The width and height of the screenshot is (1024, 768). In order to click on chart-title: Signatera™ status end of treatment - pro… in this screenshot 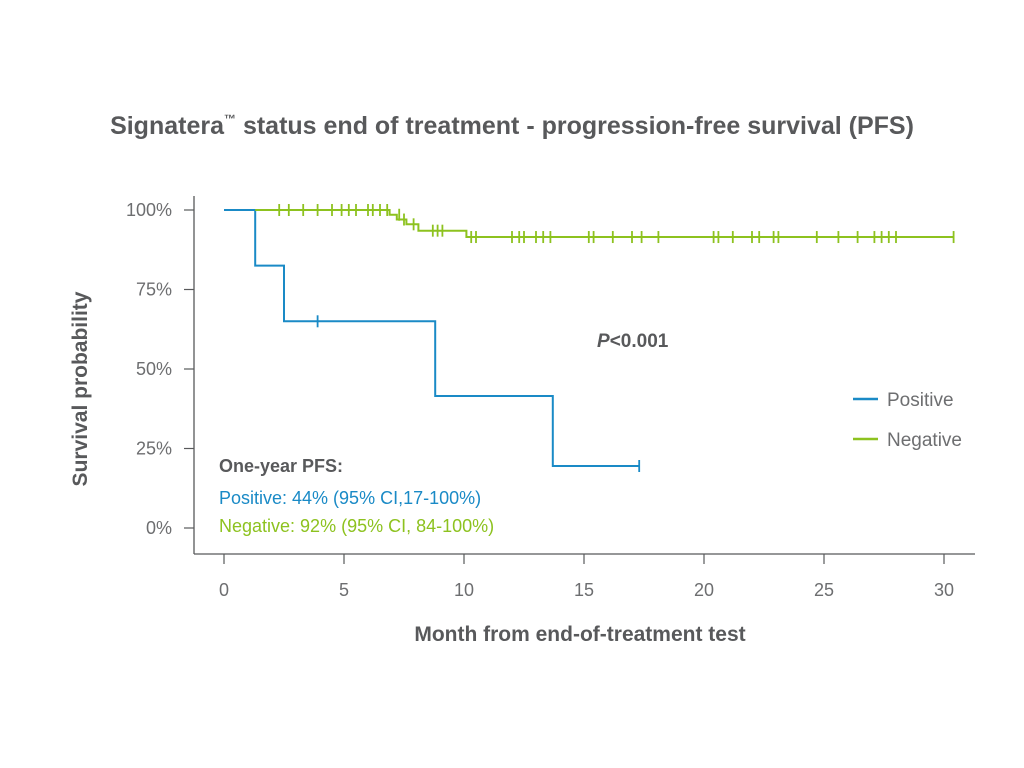, I will do `click(512, 126)`.